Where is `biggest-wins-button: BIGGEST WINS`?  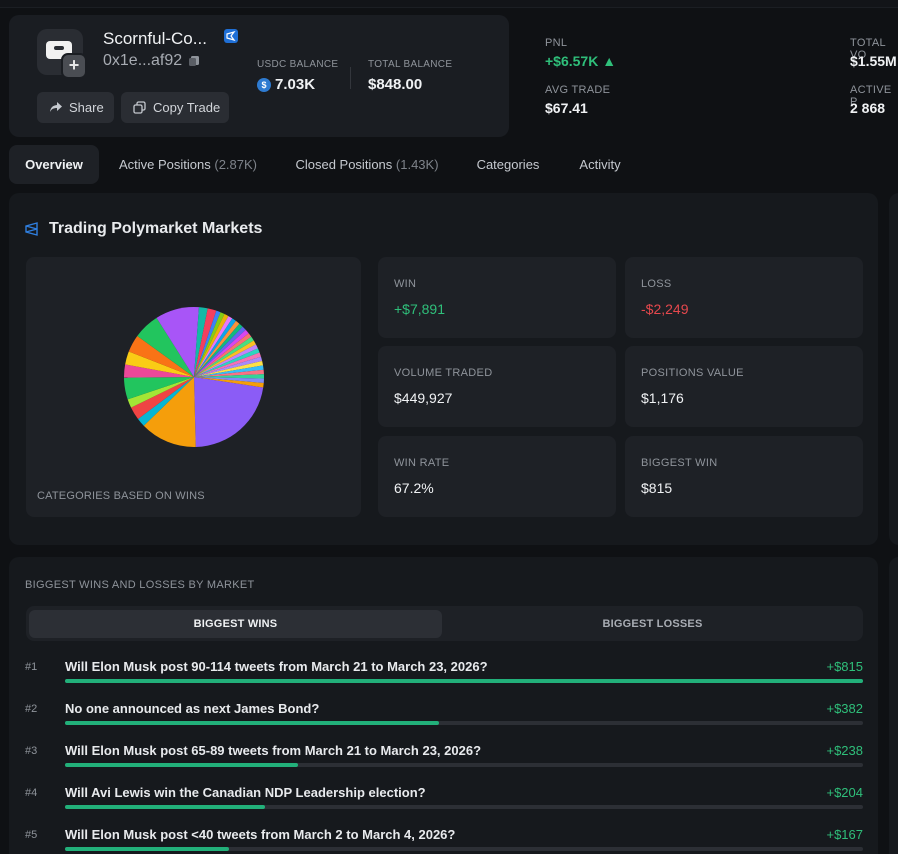 biggest-wins-button: BIGGEST WINS is located at coordinates (235, 624).